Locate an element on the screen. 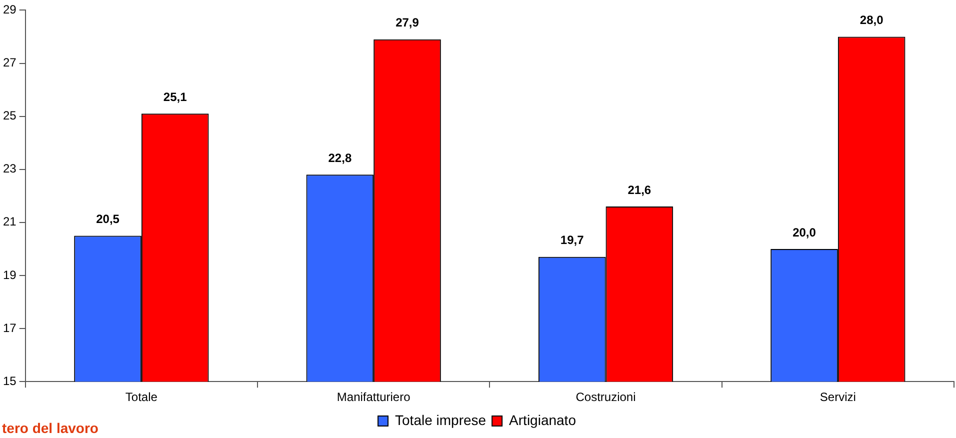 This screenshot has width=956, height=438. y-tick-label: 15 is located at coordinates (9, 381).